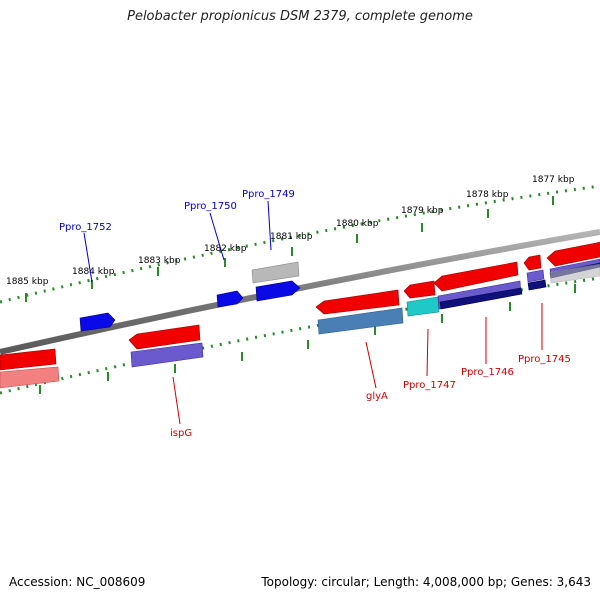 Image resolution: width=600 pixels, height=600 pixels. I want to click on gene-label-ppro-1747: Ppro_1747, so click(429, 385).